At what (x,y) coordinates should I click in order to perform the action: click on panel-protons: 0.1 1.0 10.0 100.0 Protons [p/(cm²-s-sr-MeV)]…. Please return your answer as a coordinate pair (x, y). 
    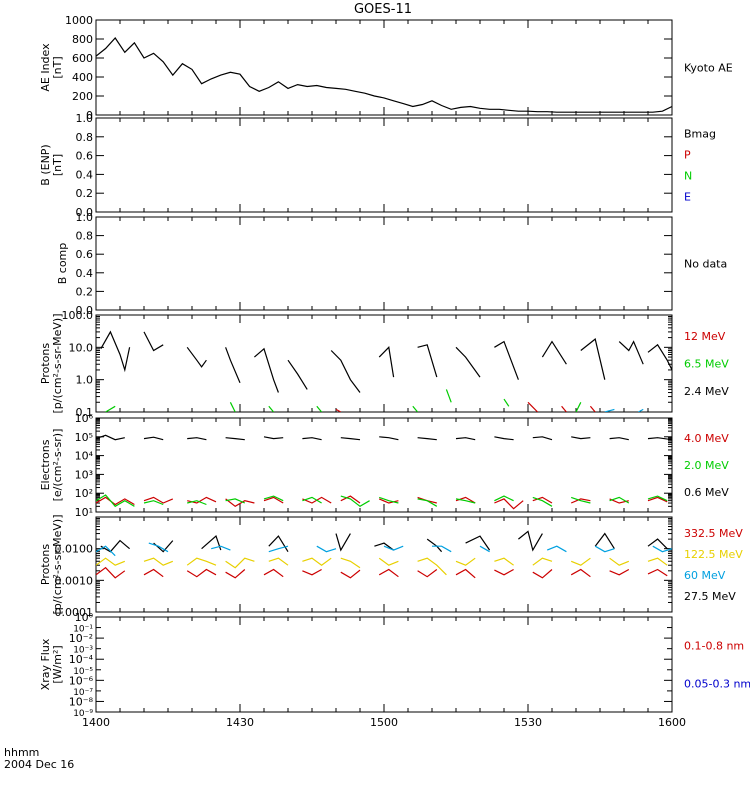
    Looking at the image, I should click on (384, 364).